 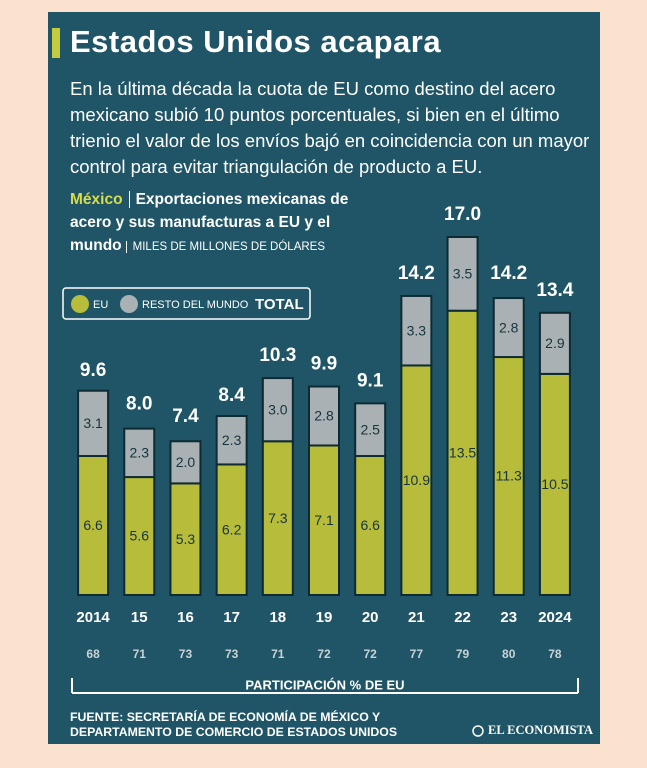 I want to click on x-tick-label: 17, so click(x=231, y=617).